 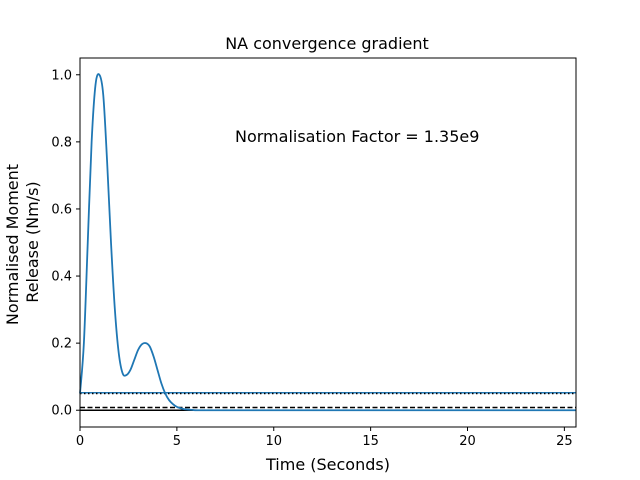 I want to click on x-tick-label: 25, so click(x=564, y=441).